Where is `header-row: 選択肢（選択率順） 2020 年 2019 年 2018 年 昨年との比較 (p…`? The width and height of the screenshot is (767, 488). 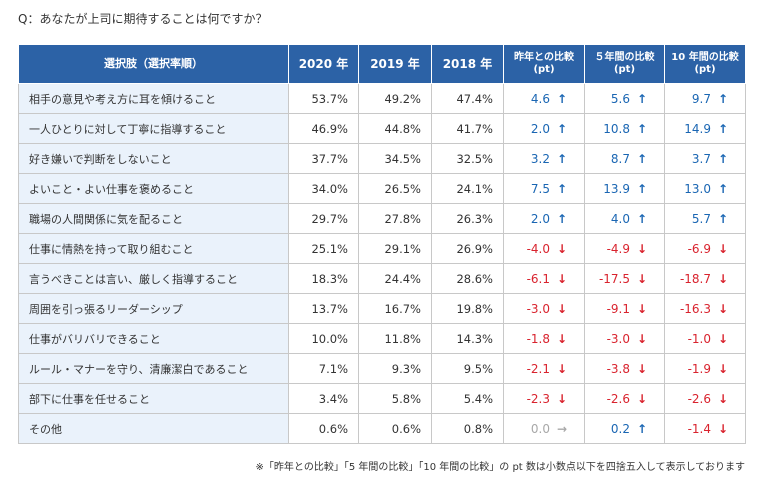
header-row: 選択肢（選択率順） 2020 年 2019 年 2018 年 昨年との比較 (p… is located at coordinates (382, 64).